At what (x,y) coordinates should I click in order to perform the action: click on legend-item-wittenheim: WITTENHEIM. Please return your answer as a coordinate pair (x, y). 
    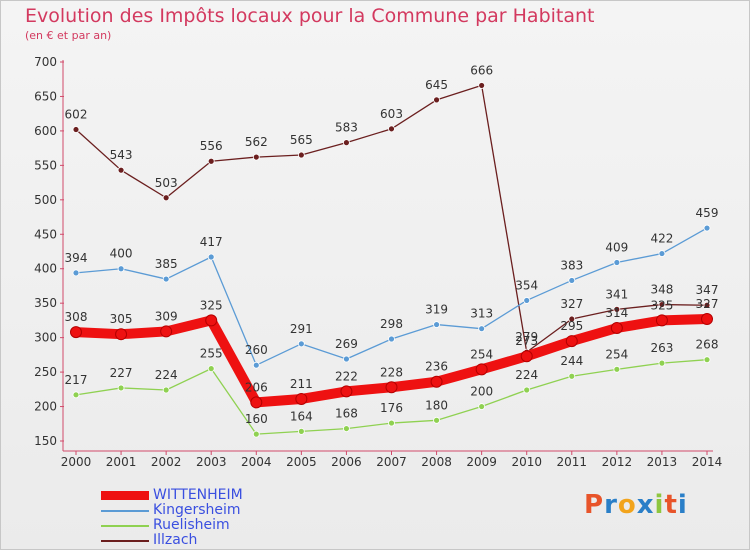
    Looking at the image, I should click on (172, 495).